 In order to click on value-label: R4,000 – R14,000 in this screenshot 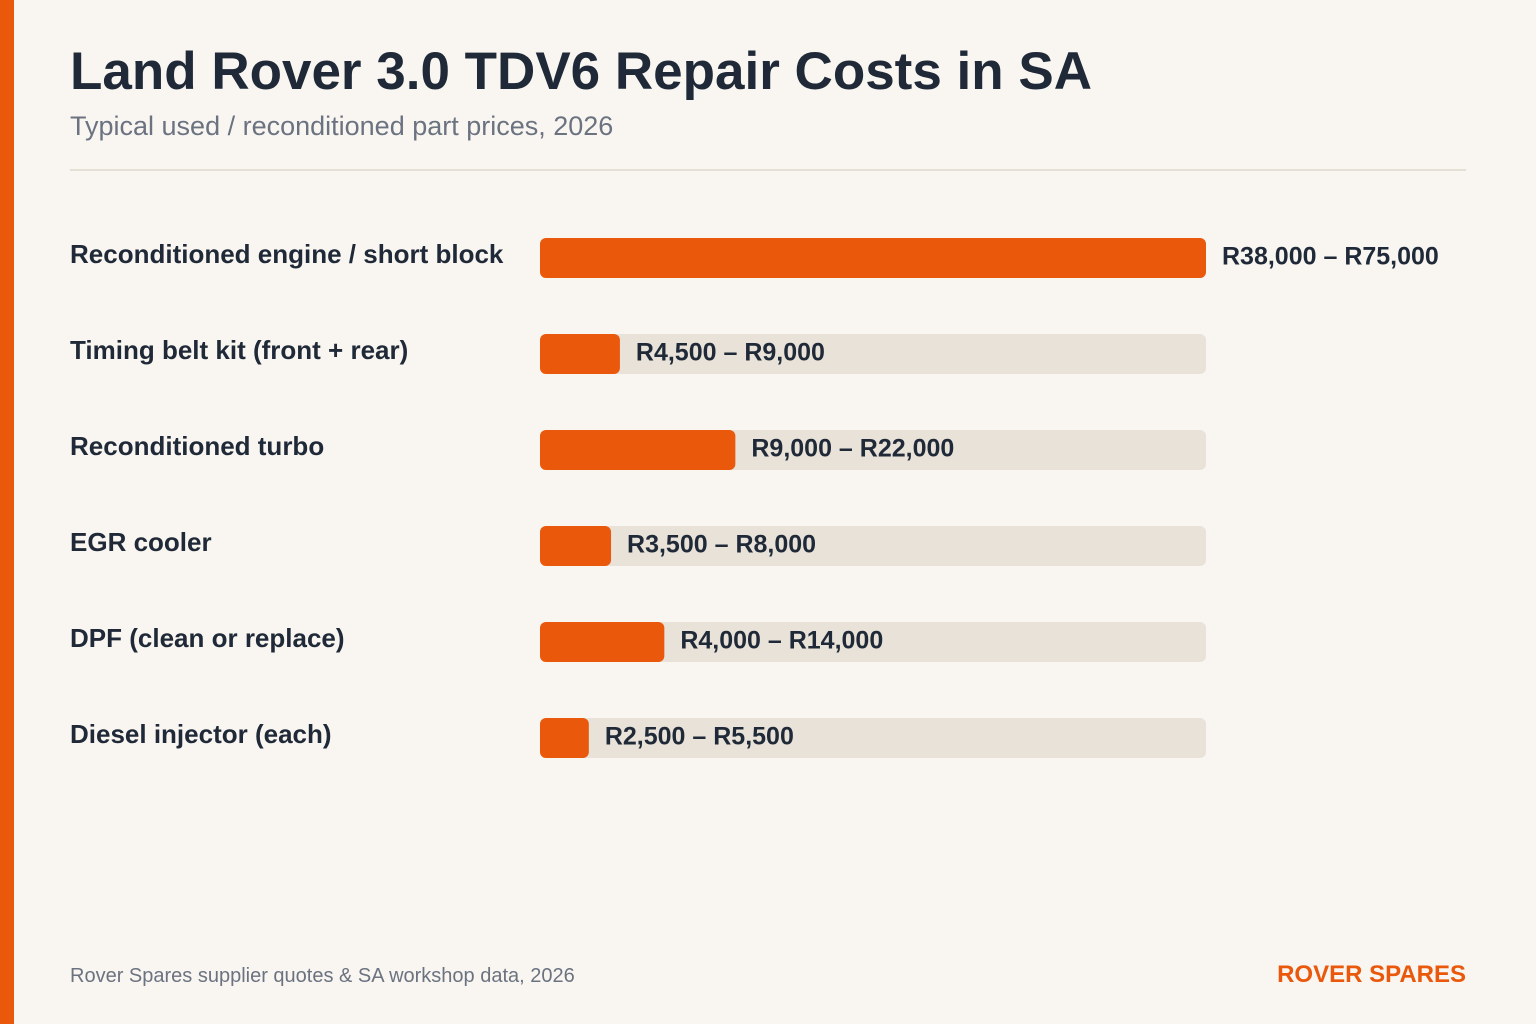, I will do `click(781, 641)`.